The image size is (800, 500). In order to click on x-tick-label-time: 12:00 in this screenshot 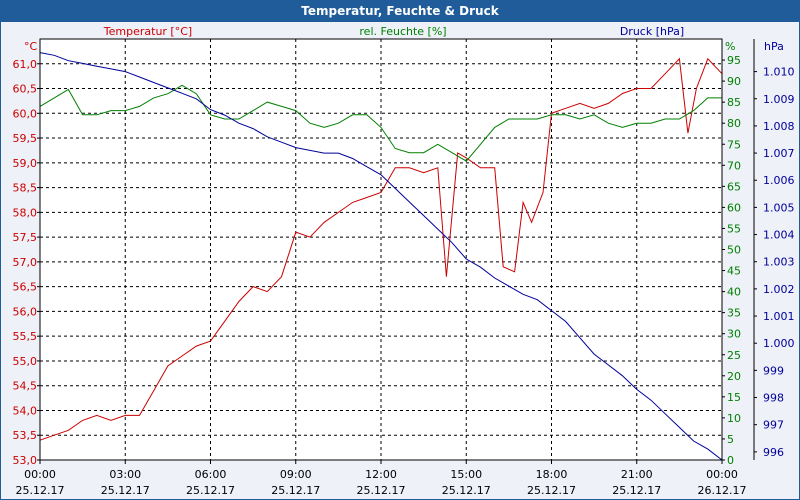, I will do `click(381, 474)`.